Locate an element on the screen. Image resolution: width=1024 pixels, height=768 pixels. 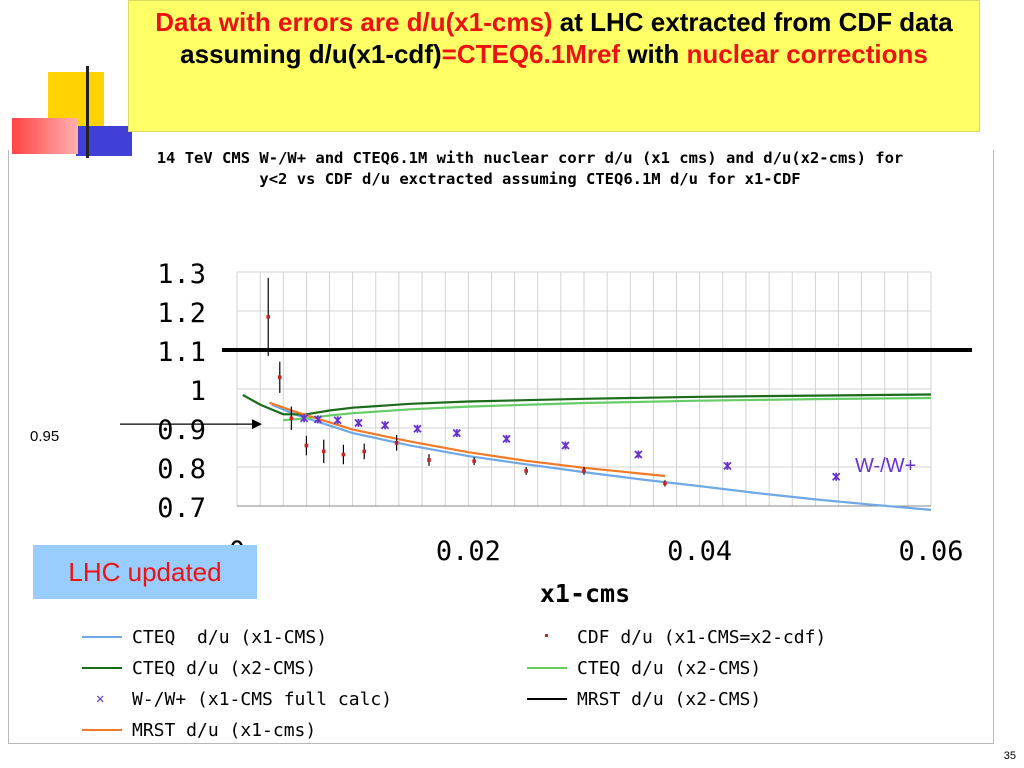
y-tick-label: 0.8 is located at coordinates (181, 469).